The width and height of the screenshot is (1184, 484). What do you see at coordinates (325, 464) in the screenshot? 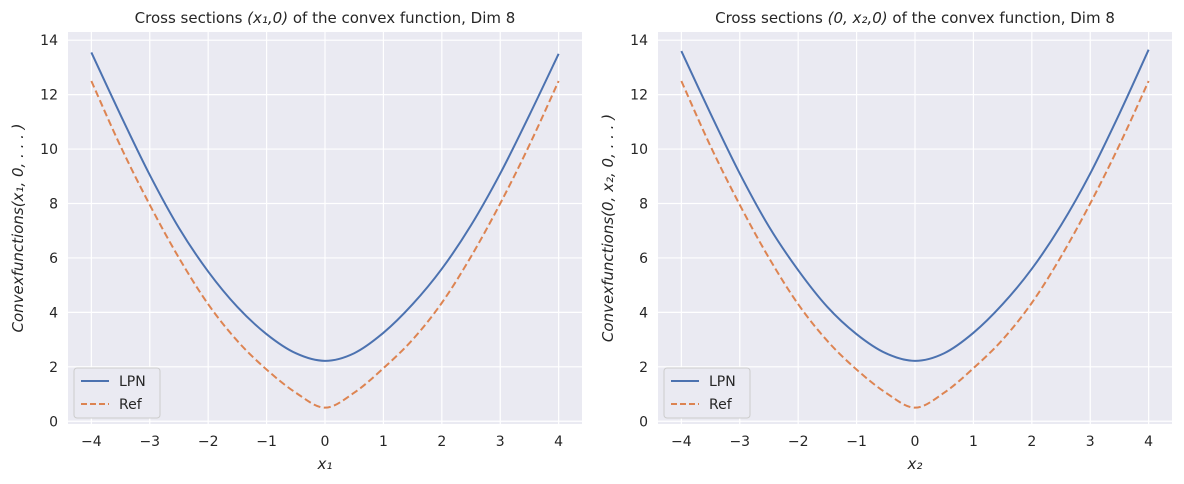
I see `x-axis-label: x₁` at bounding box center [325, 464].